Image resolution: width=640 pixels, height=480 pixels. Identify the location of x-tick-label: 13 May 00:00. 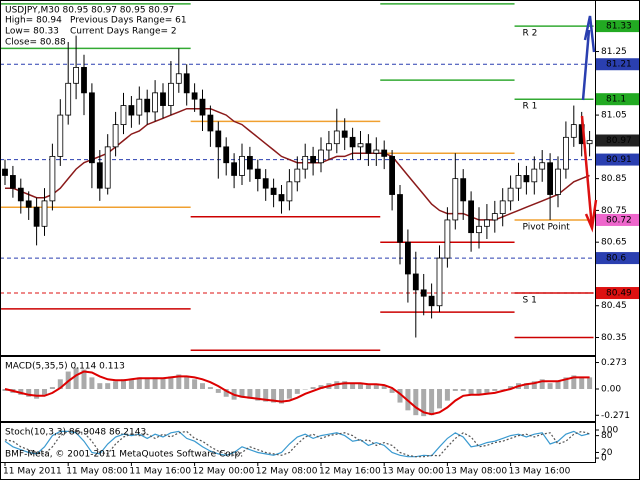
(413, 472).